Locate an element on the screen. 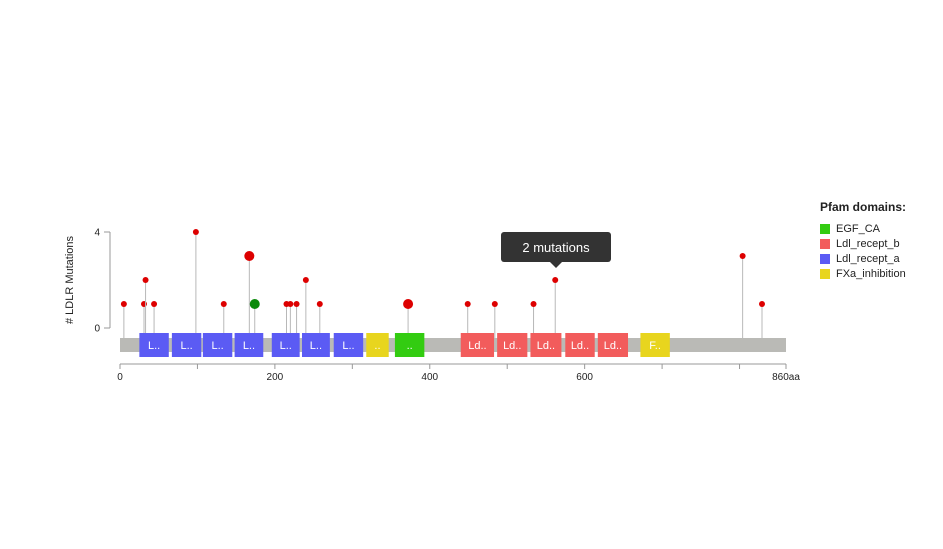 The height and width of the screenshot is (549, 943). x-tick-label: 0 is located at coordinates (120, 377).